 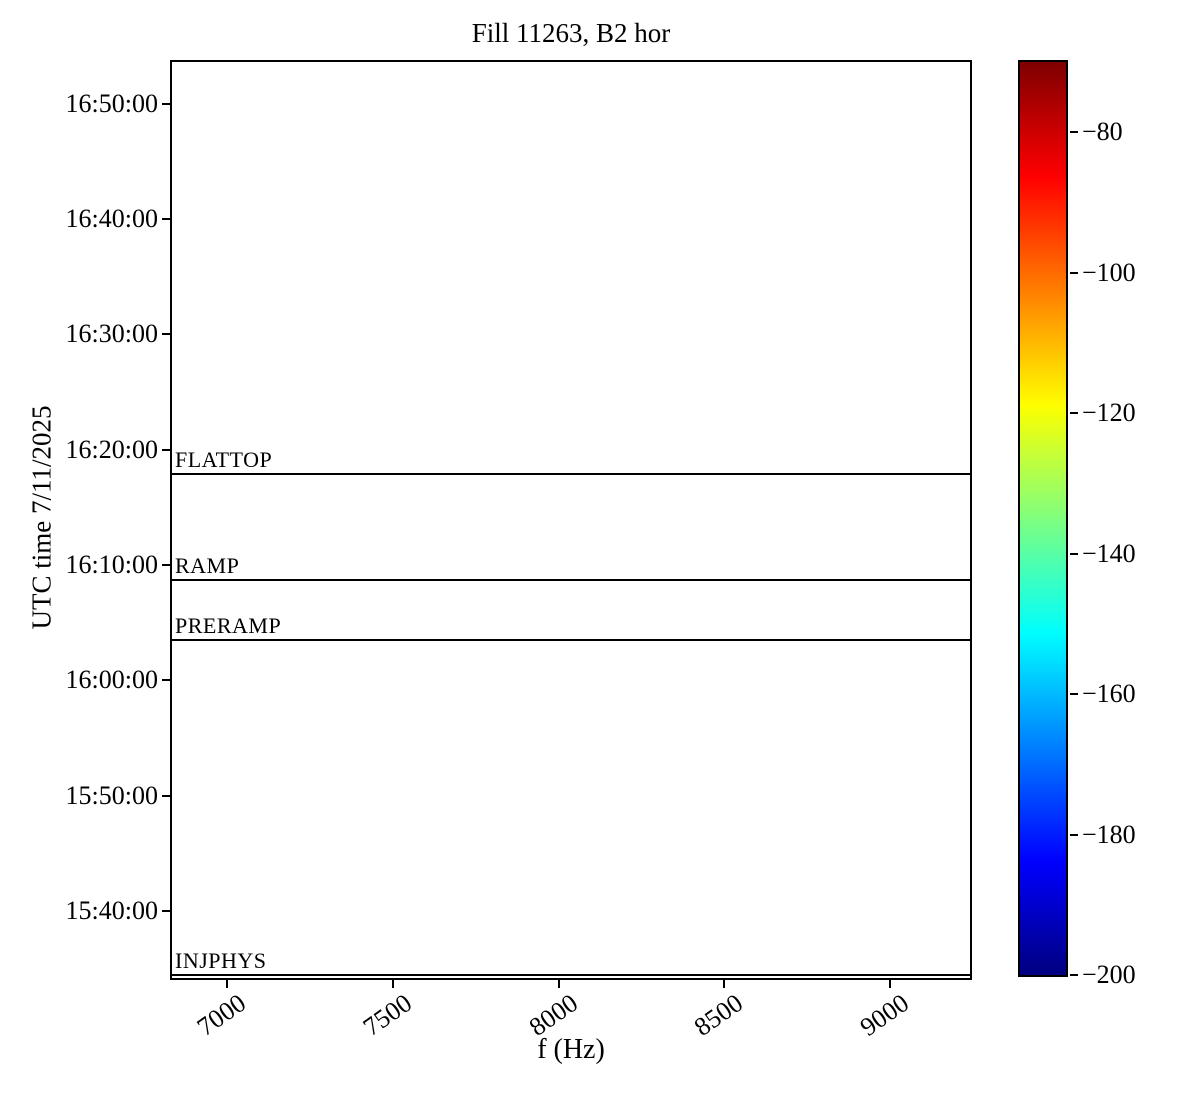 I want to click on colorbar-tick-label: −100, so click(x=1109, y=272).